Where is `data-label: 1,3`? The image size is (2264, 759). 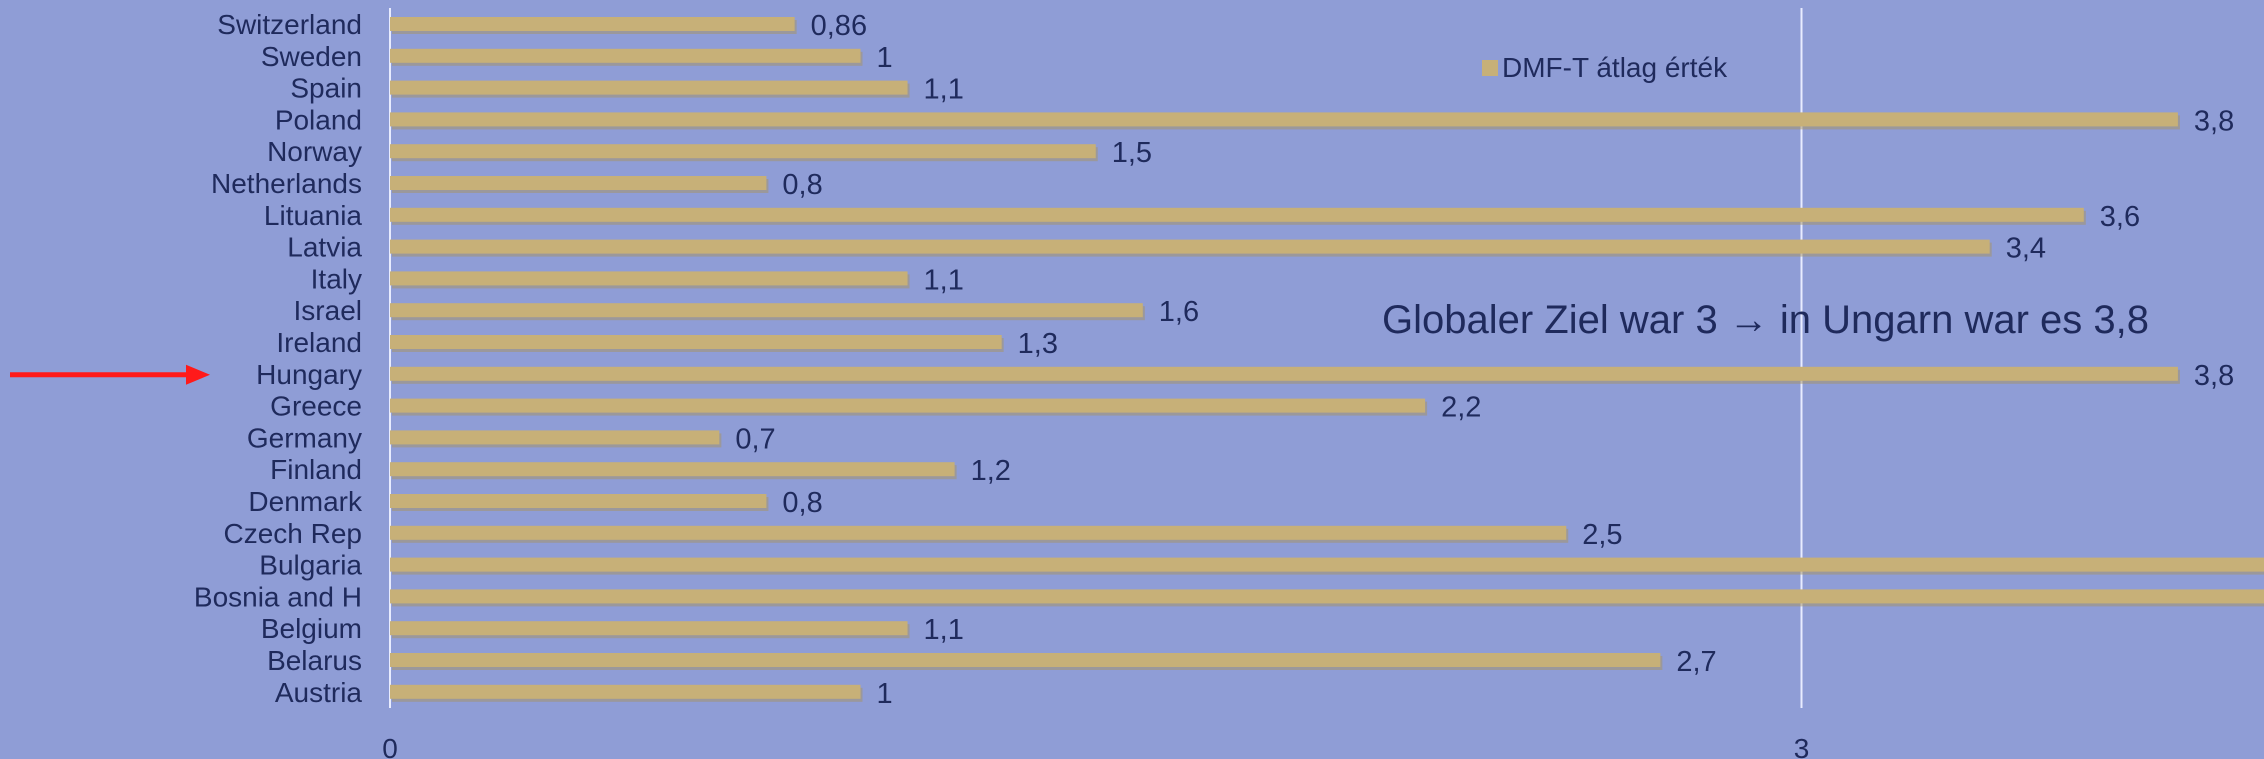 data-label: 1,3 is located at coordinates (1038, 344).